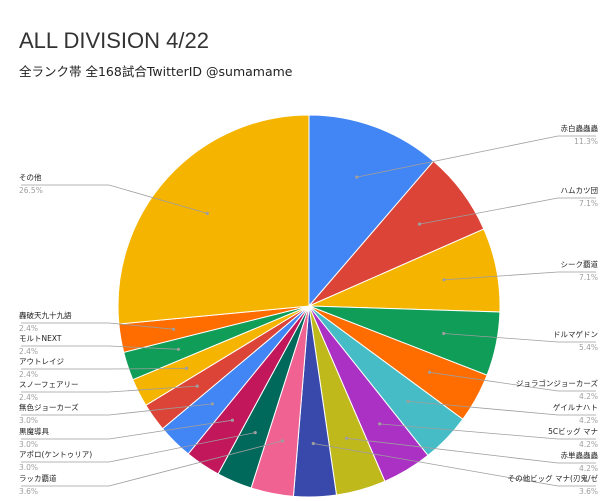 Image resolution: width=604 pixels, height=501 pixels. What do you see at coordinates (580, 455) in the screenshot?
I see `slice-label: 赤単蟲蟲蟲` at bounding box center [580, 455].